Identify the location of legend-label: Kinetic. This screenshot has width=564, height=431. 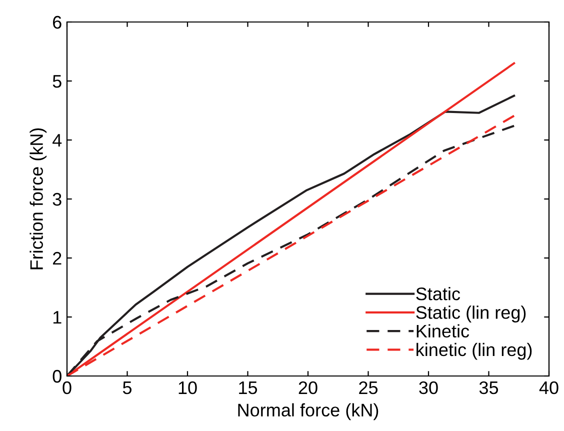
(443, 331).